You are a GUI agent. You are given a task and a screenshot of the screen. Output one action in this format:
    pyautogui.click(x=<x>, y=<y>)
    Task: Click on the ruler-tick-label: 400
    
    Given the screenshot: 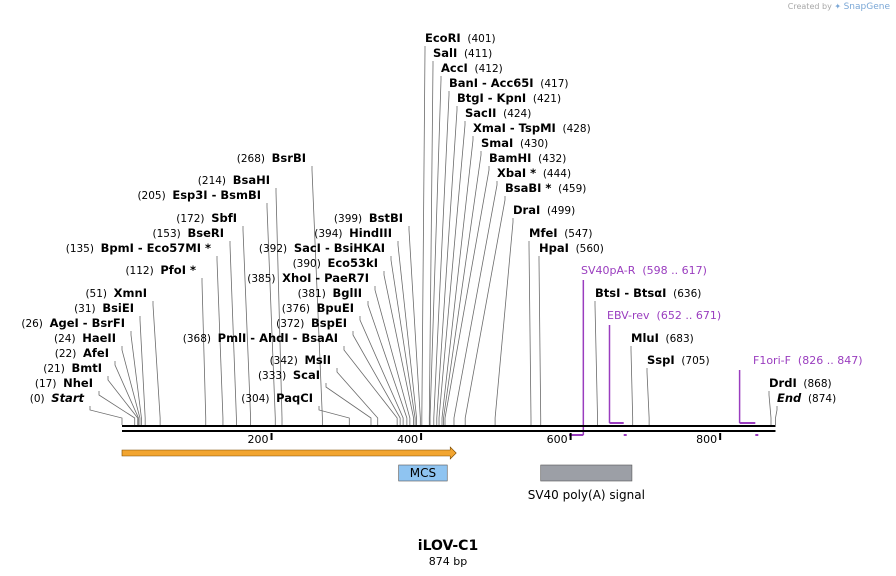 What is the action you would take?
    pyautogui.click(x=407, y=439)
    